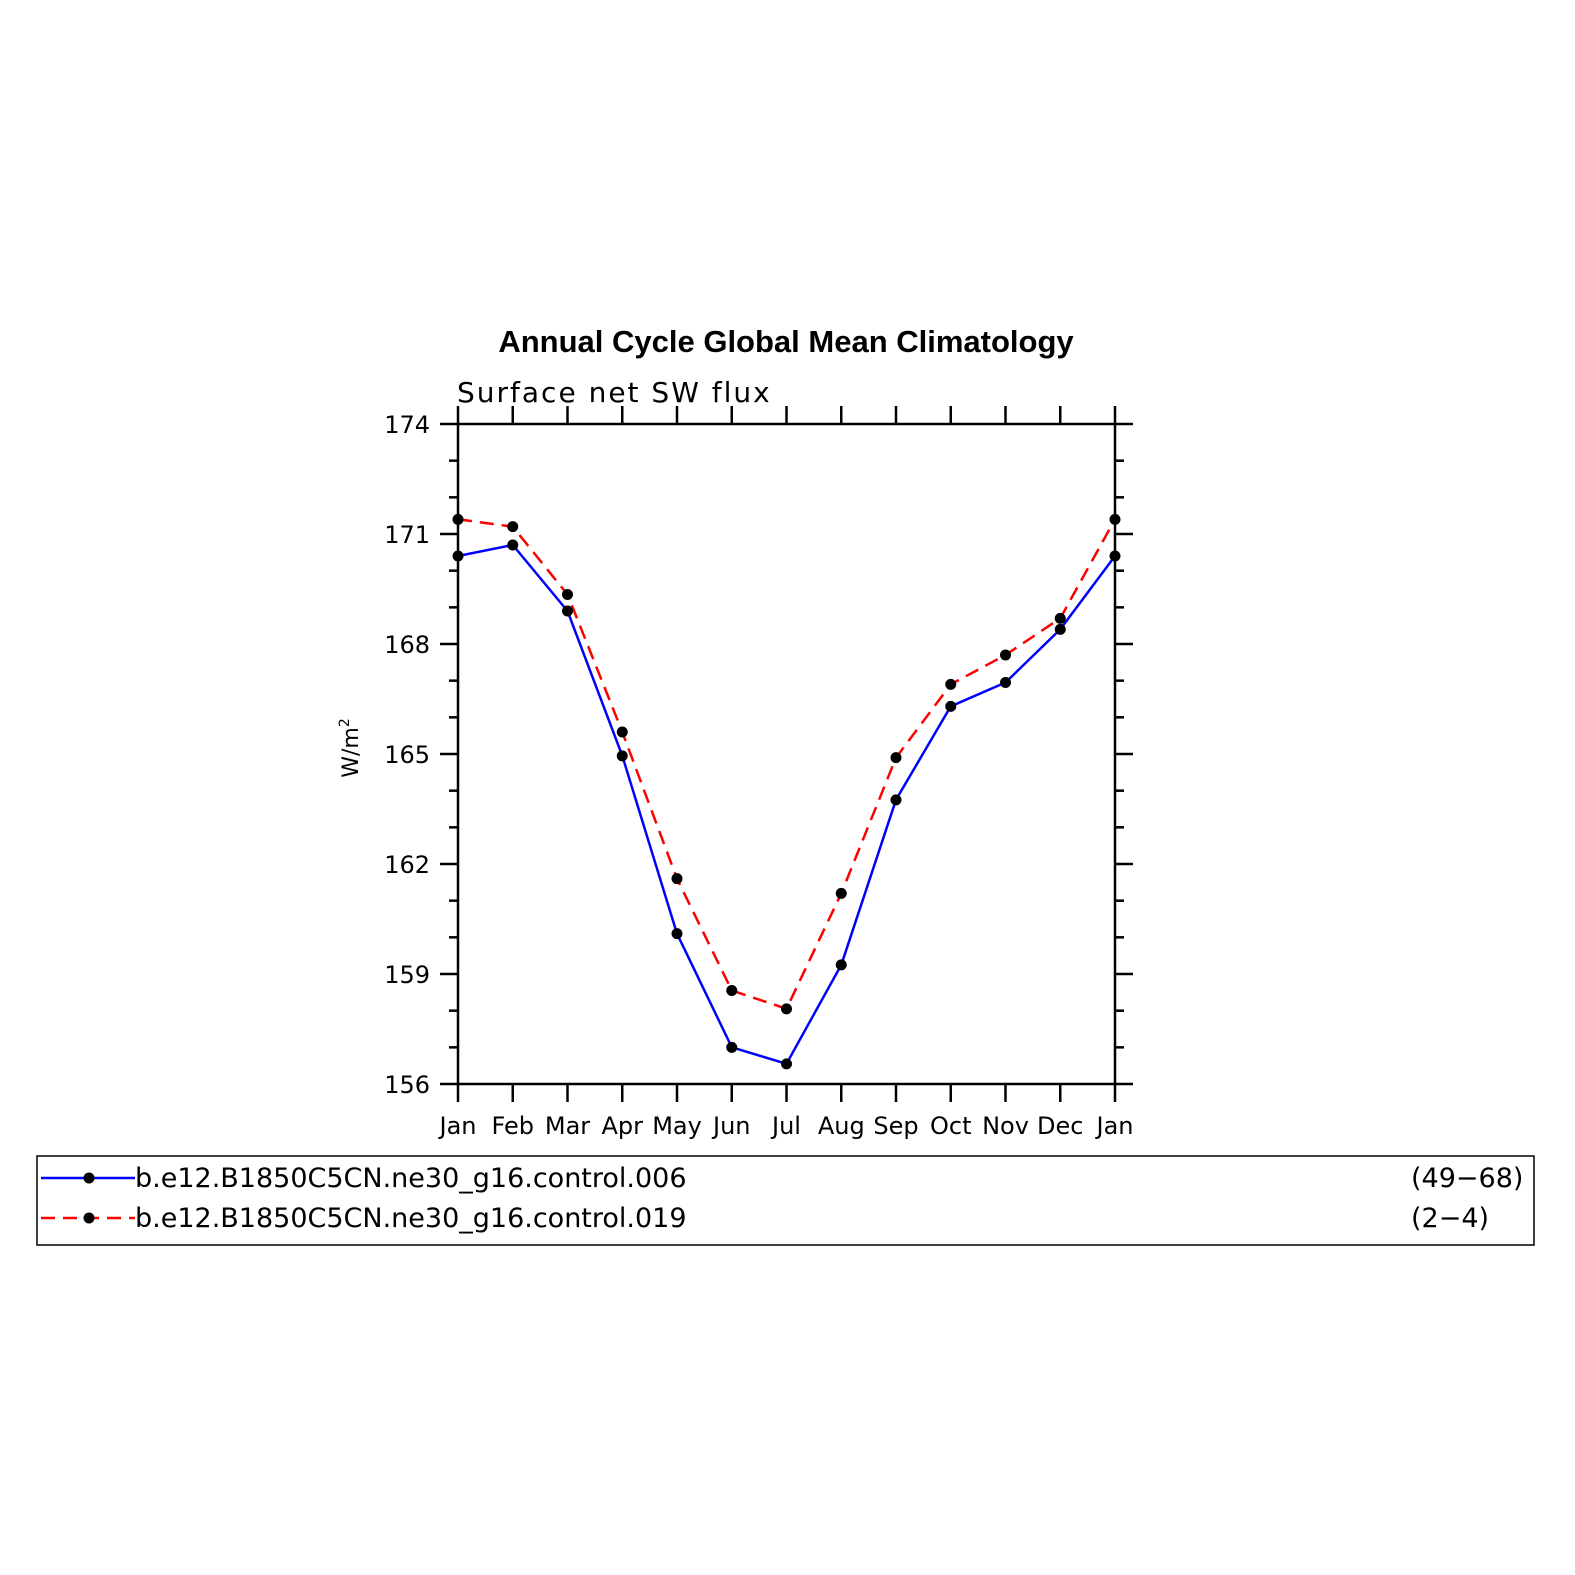 The height and width of the screenshot is (1575, 1575). Describe the element at coordinates (1005, 1126) in the screenshot. I see `x-tick-label: Nov` at that location.